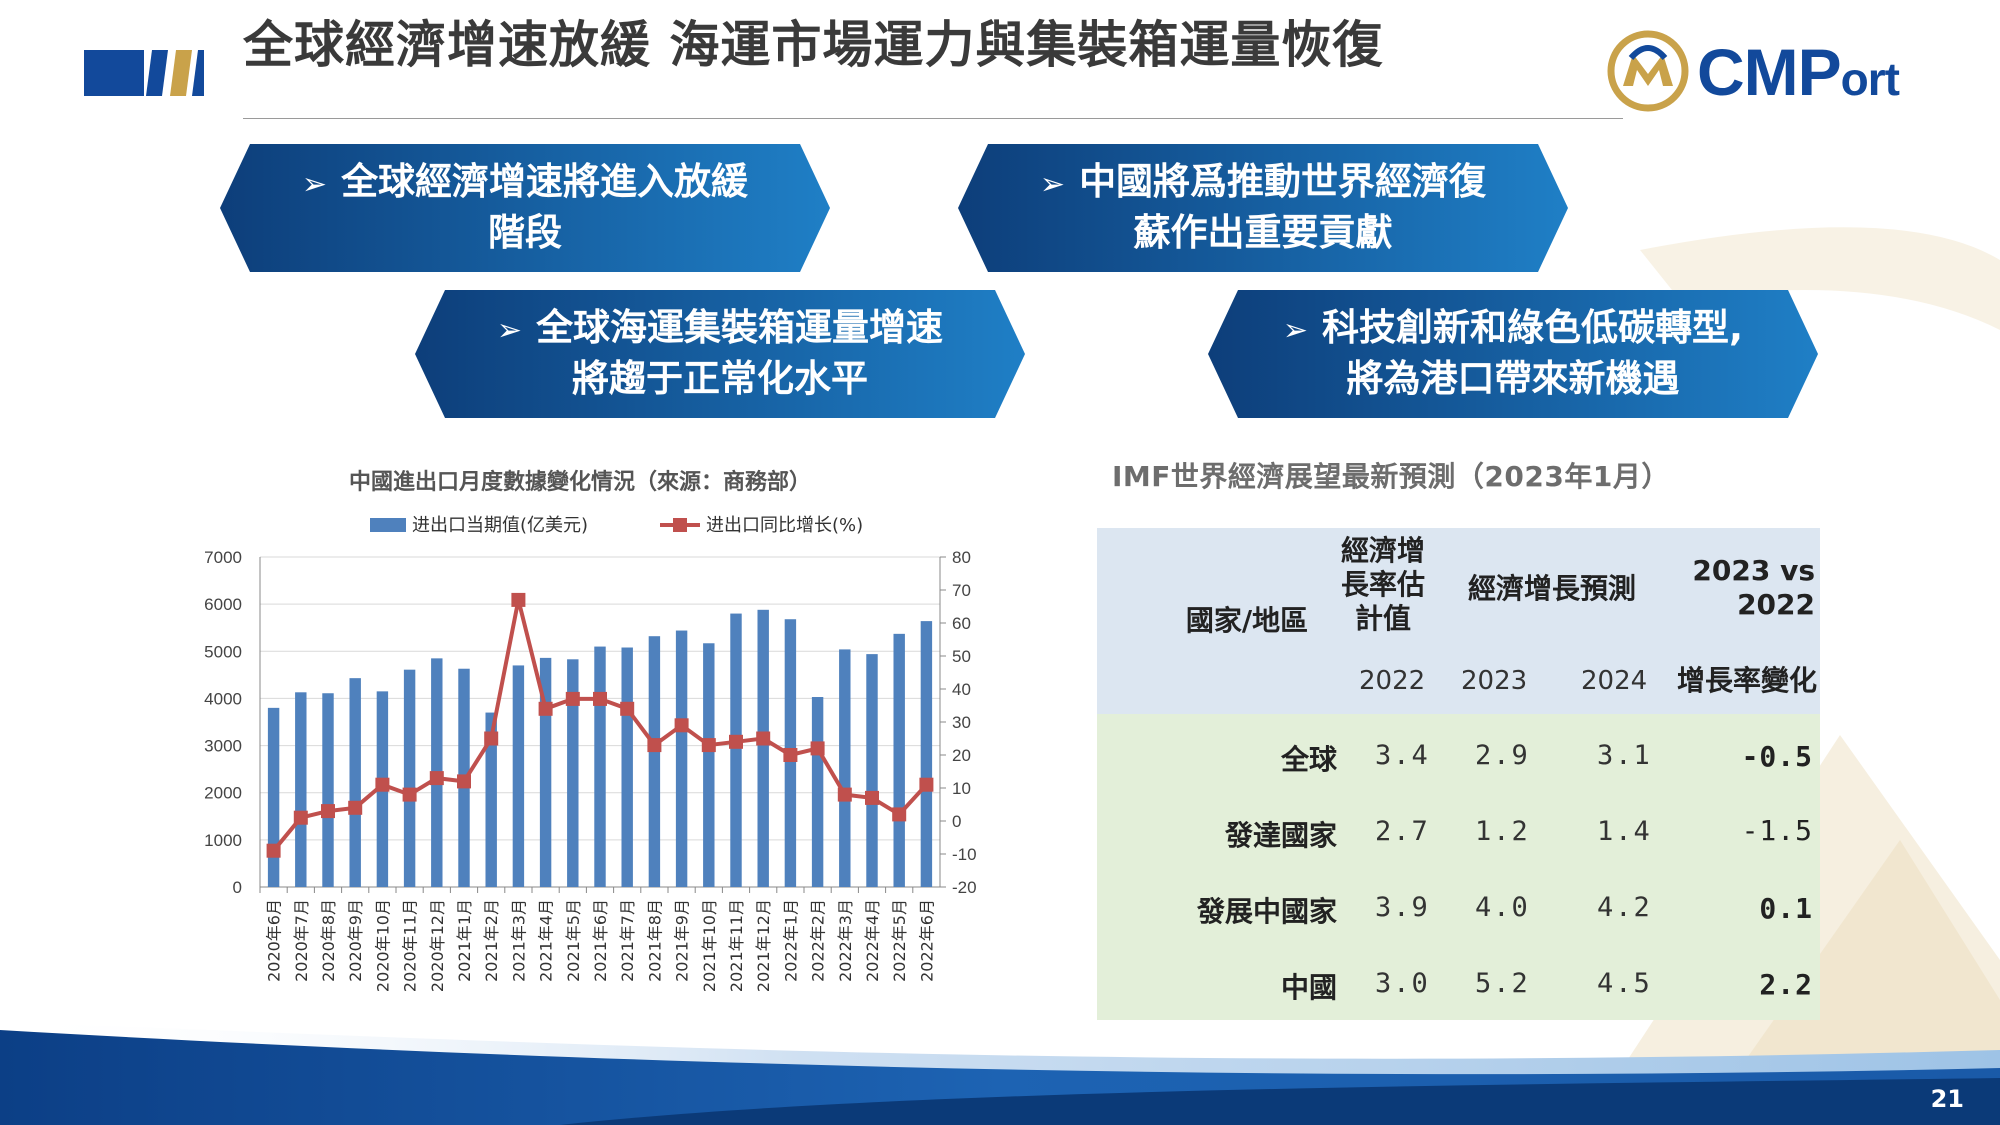  What do you see at coordinates (790, 940) in the screenshot?
I see `x-tick-label: 2022年1月` at bounding box center [790, 940].